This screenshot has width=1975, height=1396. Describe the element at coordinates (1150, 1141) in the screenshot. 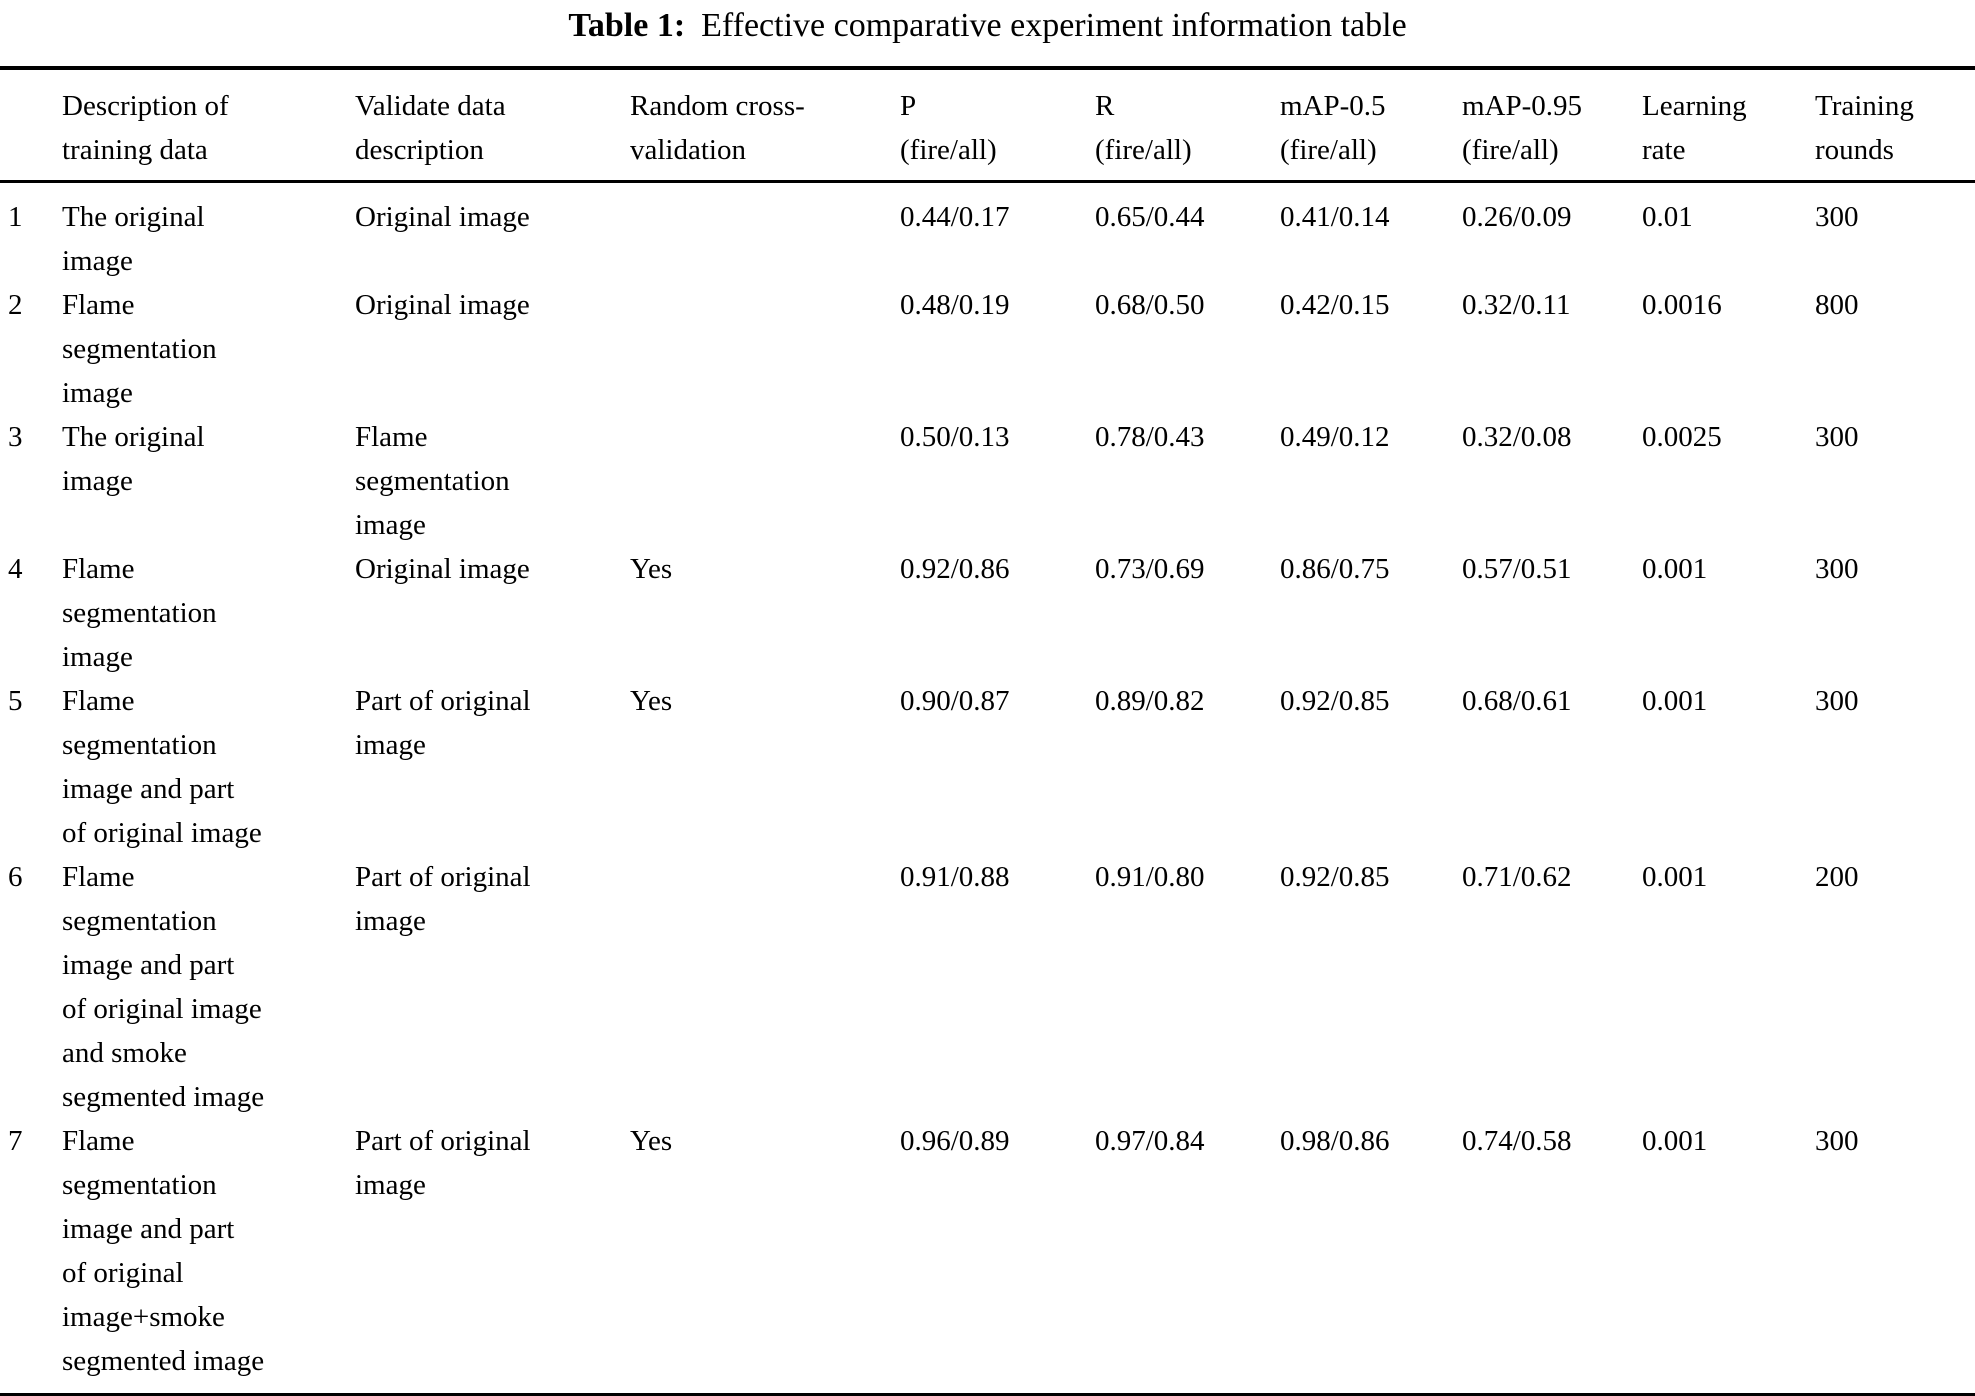

I see `cell-r-fire-all: 0.97/0.84` at that location.